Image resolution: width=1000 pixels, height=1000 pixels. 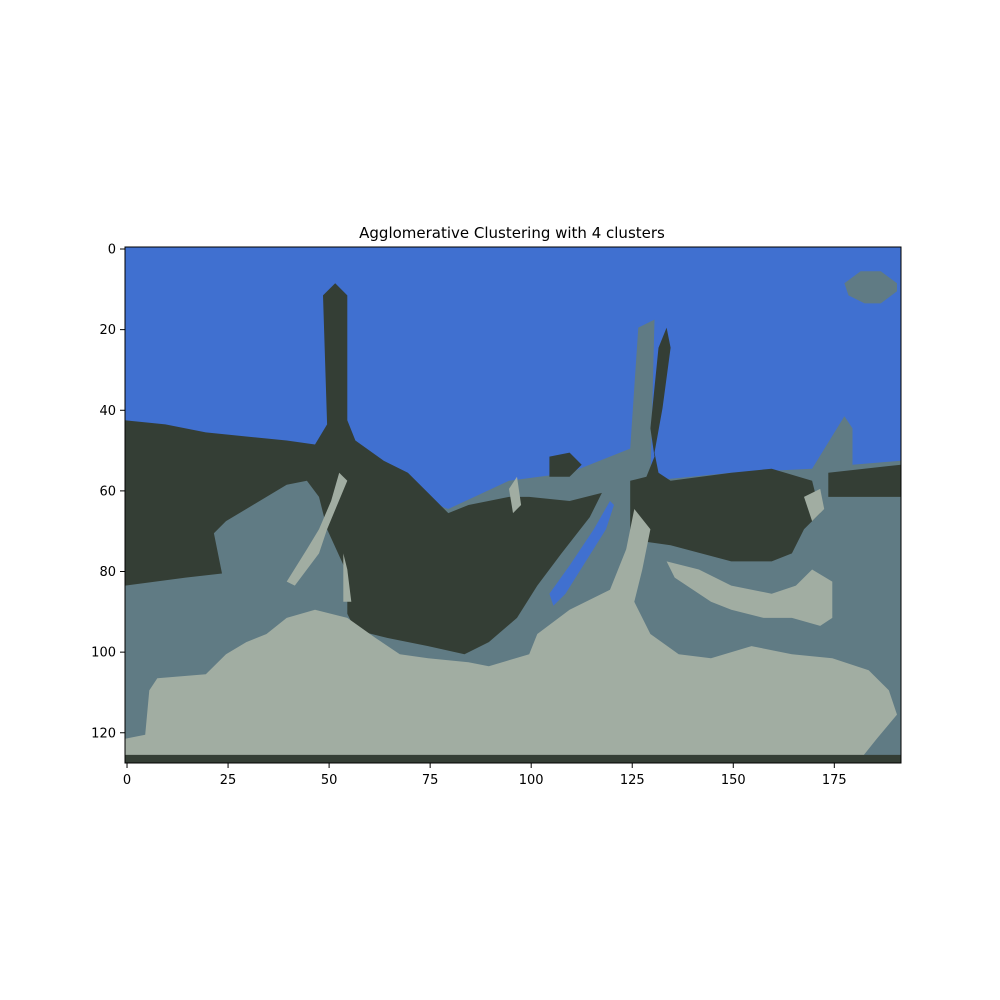 I want to click on chart-title: Agglomerative Clustering with 4 clusters, so click(x=512, y=233).